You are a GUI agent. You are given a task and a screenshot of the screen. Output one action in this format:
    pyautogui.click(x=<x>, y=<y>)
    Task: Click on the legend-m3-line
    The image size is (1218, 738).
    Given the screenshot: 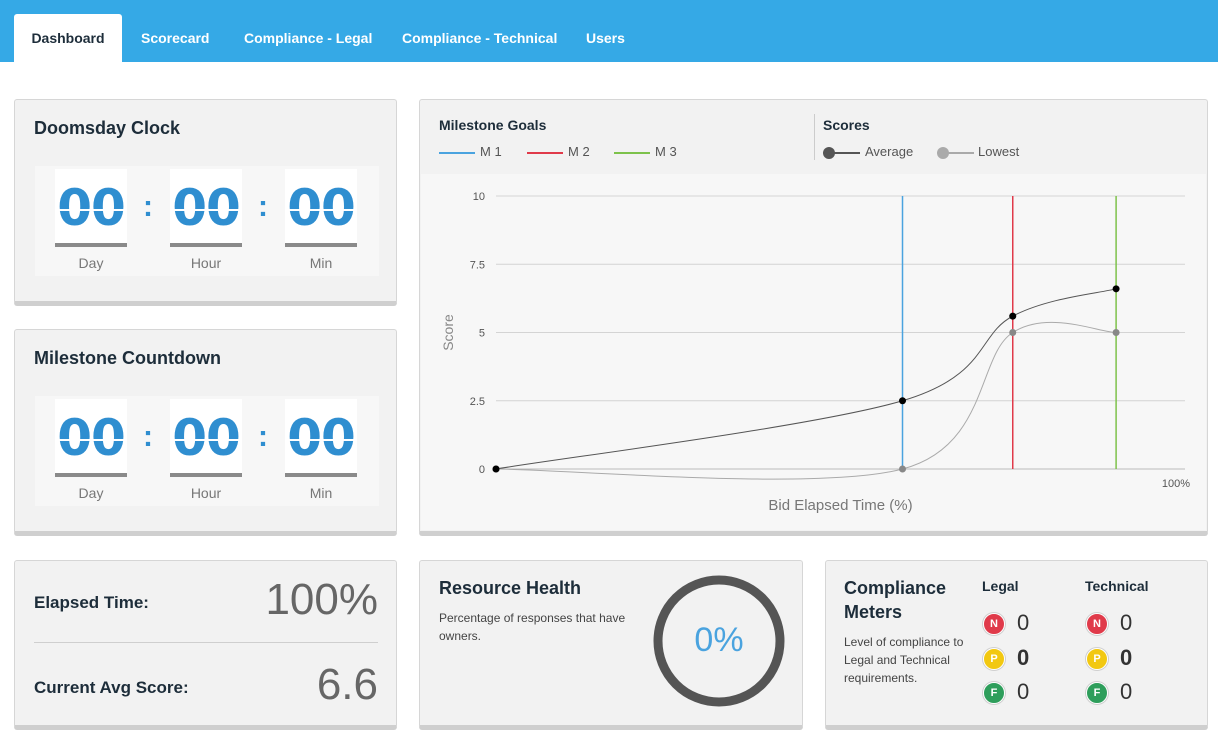 What is the action you would take?
    pyautogui.click(x=632, y=153)
    